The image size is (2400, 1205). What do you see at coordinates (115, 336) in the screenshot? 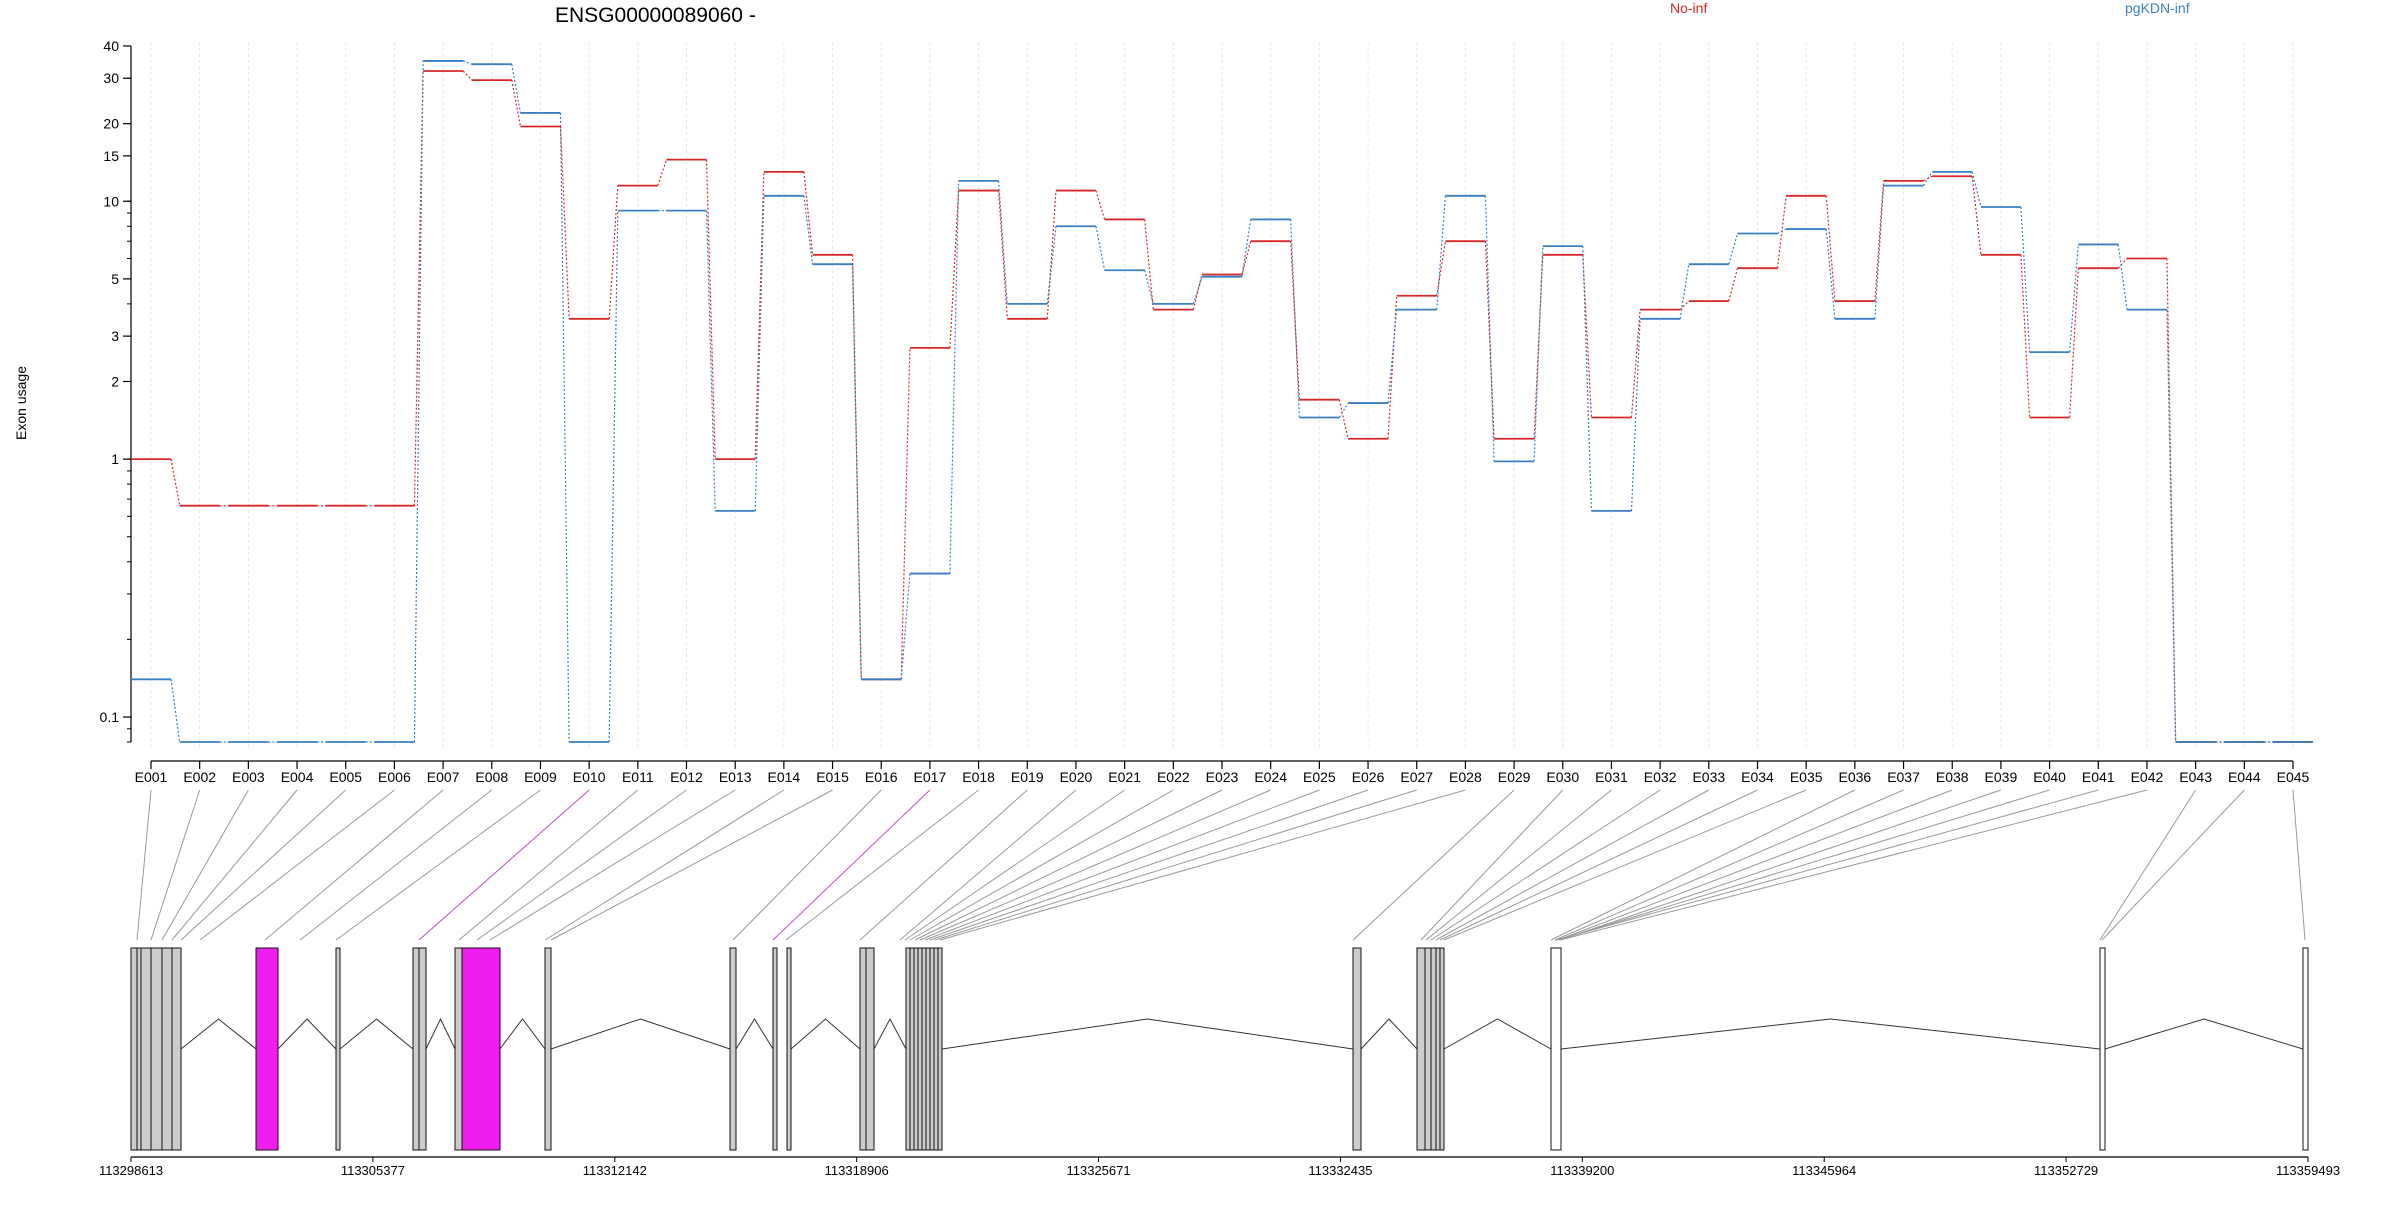
I see `y-tick-label: 3` at bounding box center [115, 336].